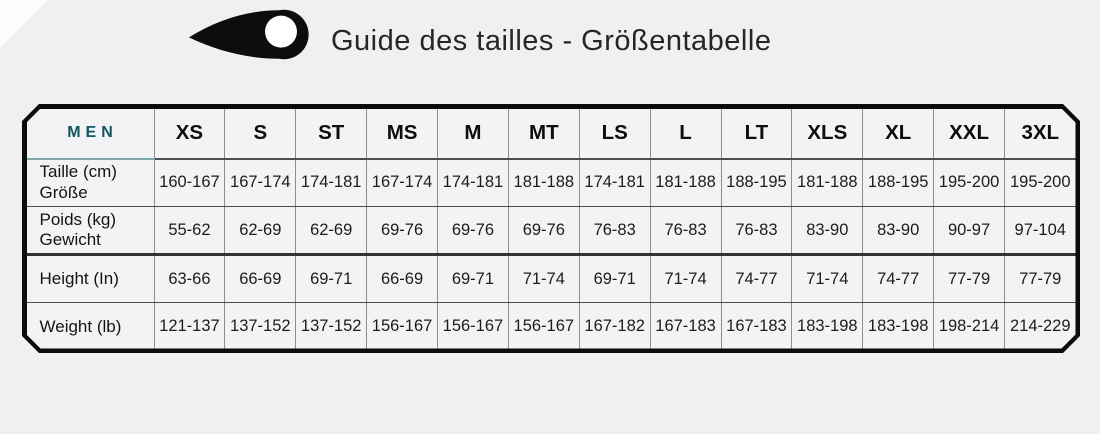 Image resolution: width=1100 pixels, height=434 pixels. What do you see at coordinates (685, 134) in the screenshot?
I see `size-column-header: L` at bounding box center [685, 134].